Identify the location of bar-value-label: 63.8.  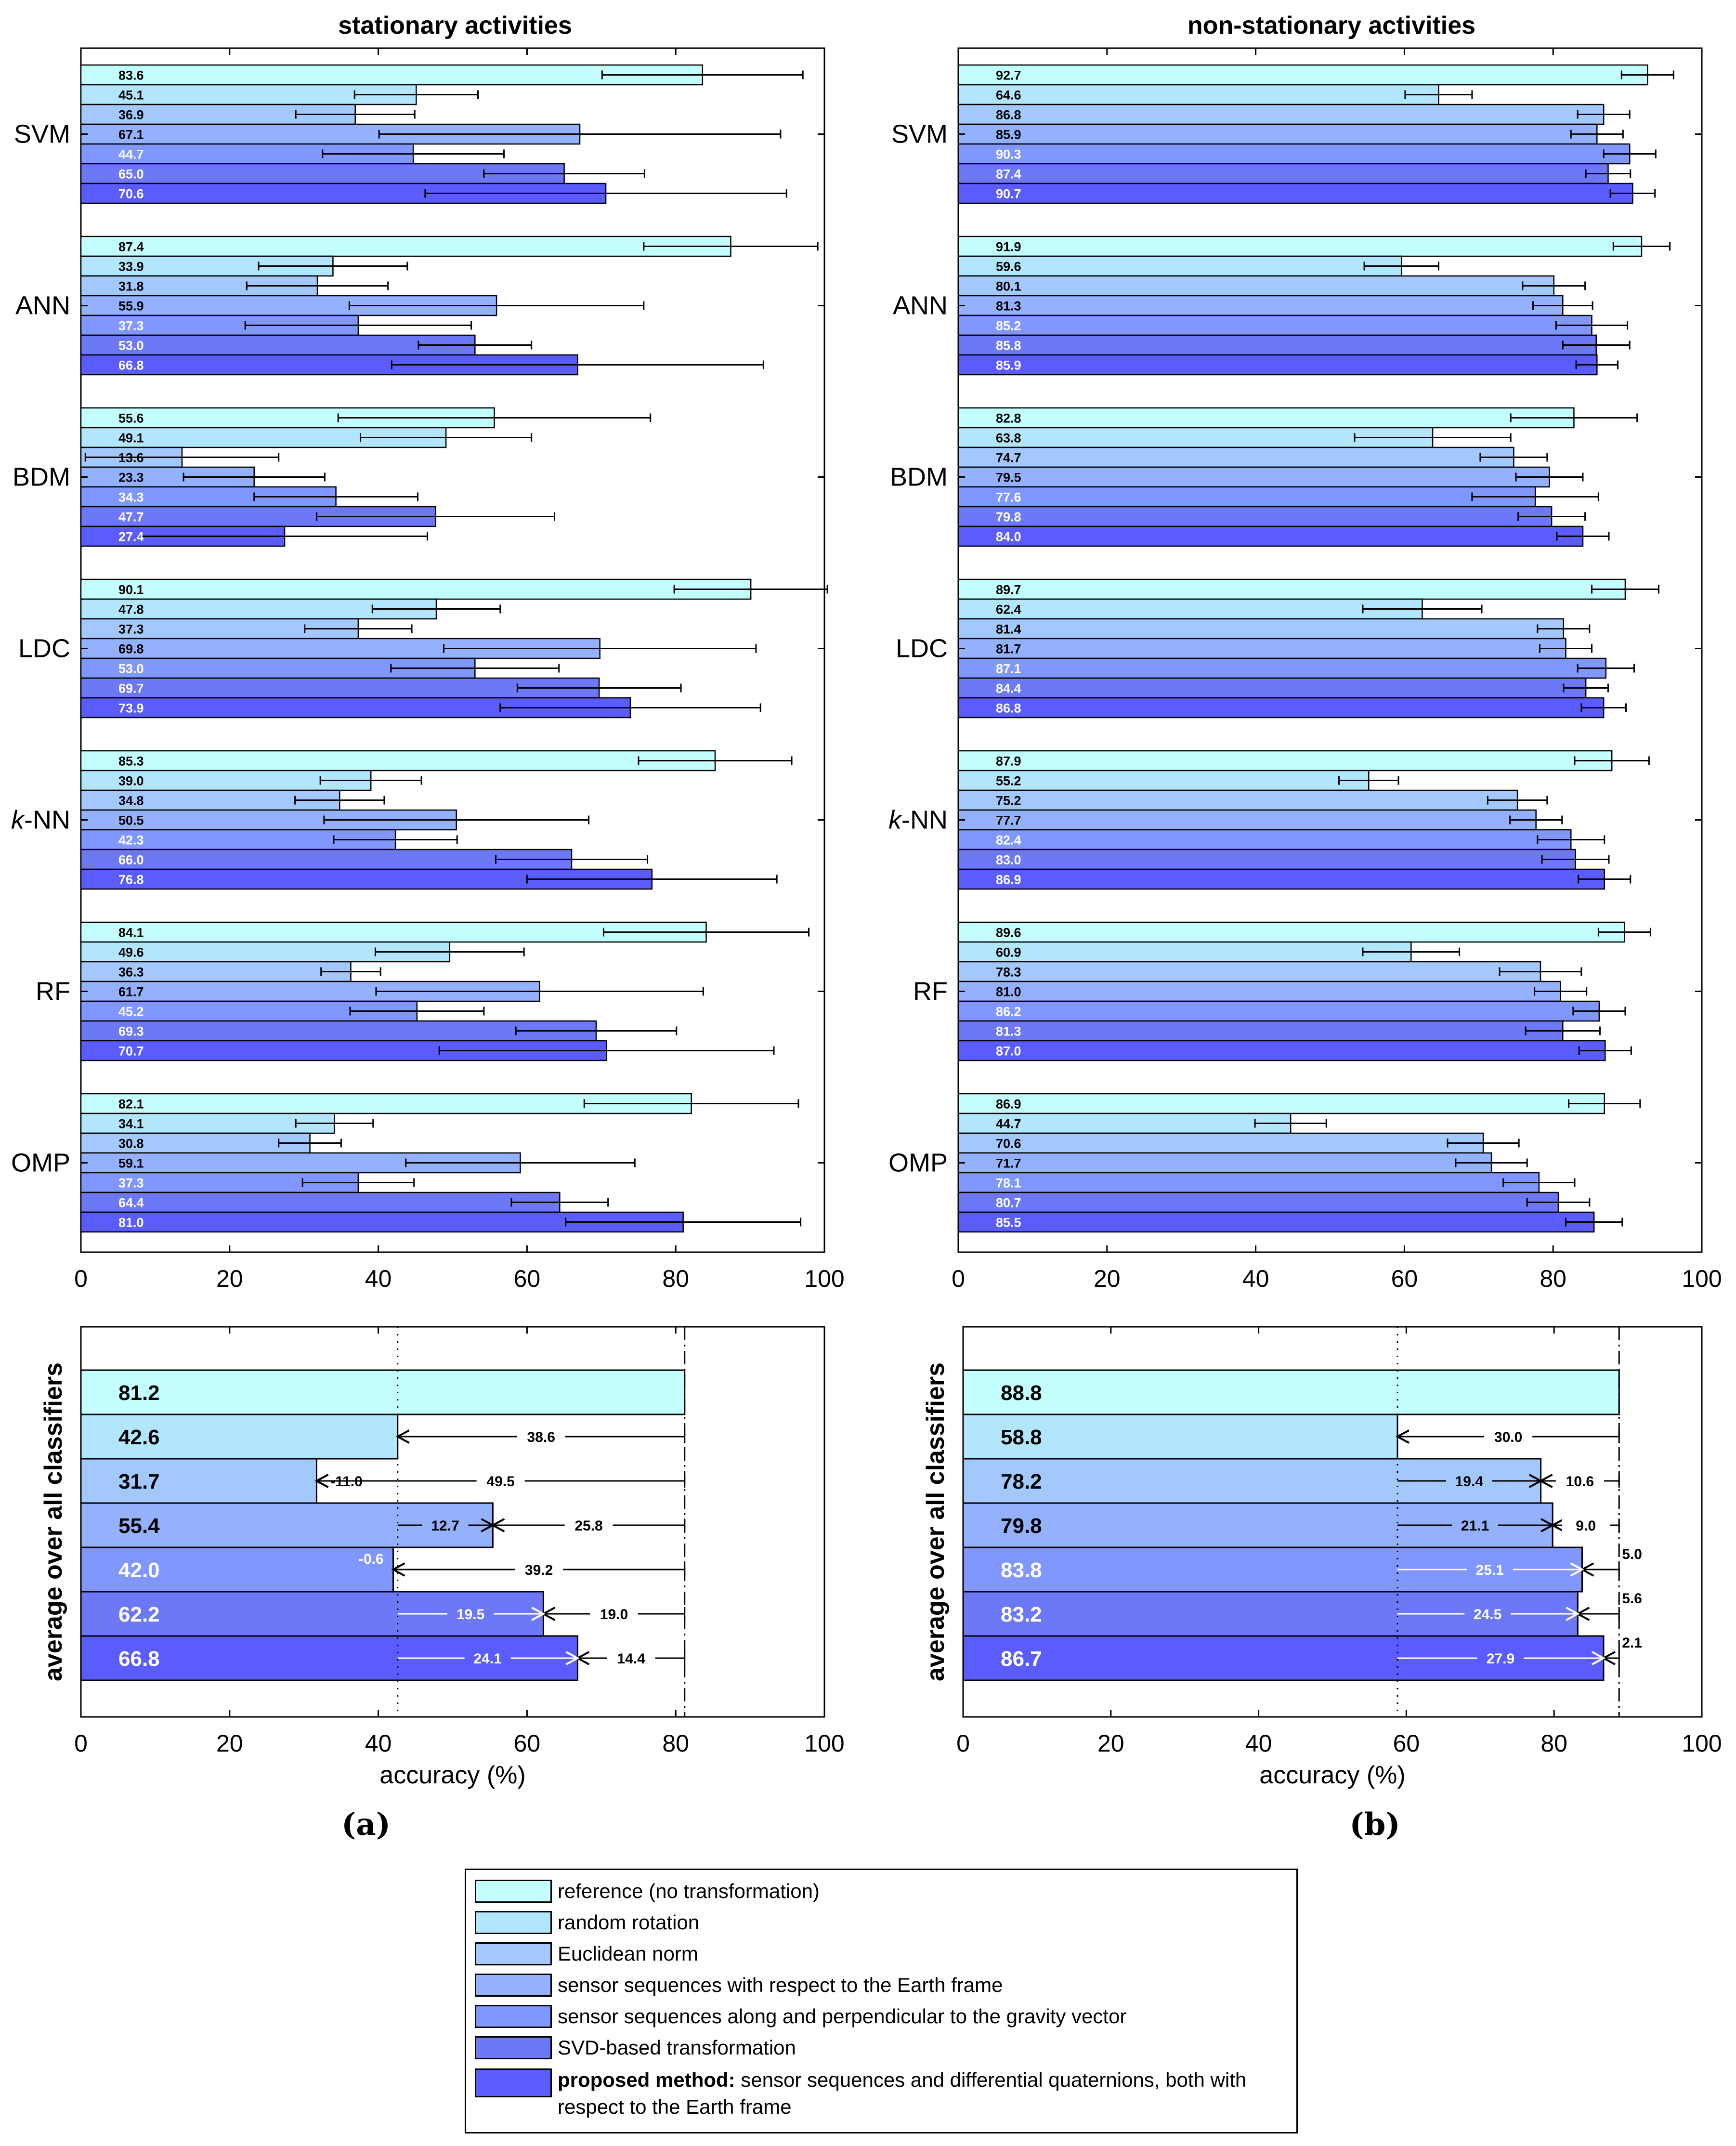
(1008, 438).